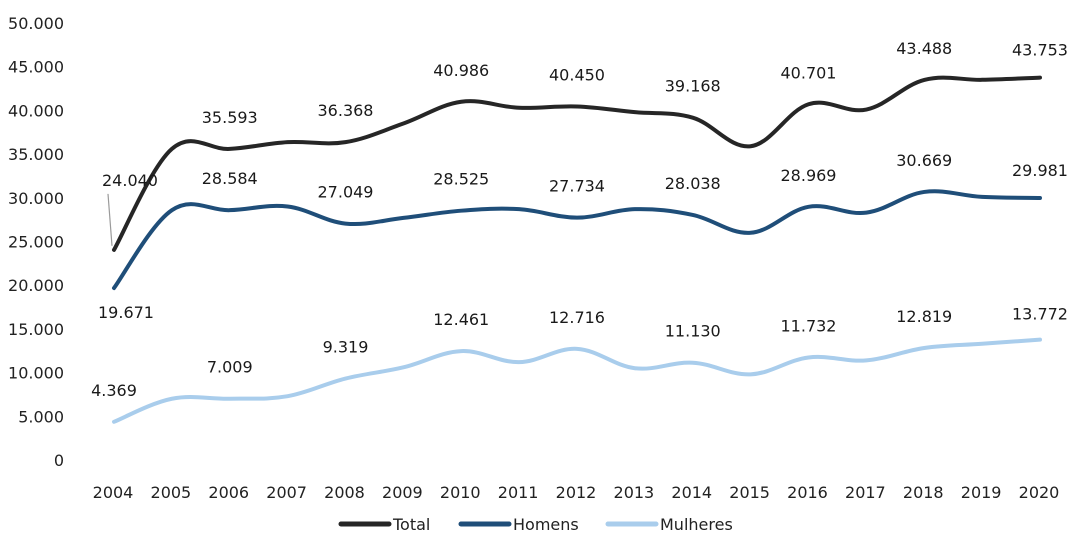 Image resolution: width=1070 pixels, height=534 pixels. I want to click on x-tick-label: 2004, so click(113, 492).